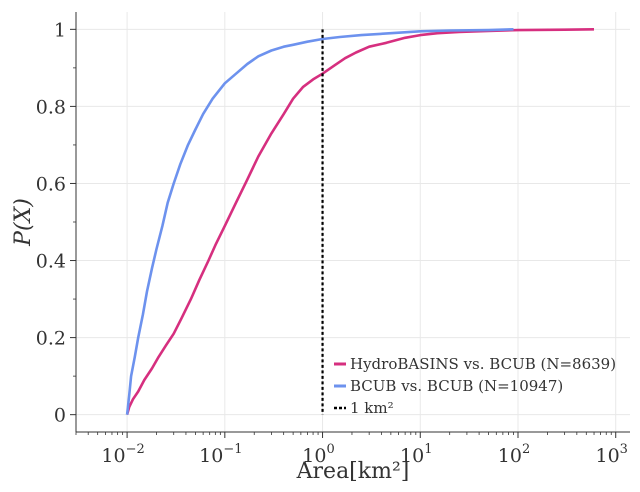 The image size is (640, 492). I want to click on x-tick-label: 10⁻², so click(122, 454).